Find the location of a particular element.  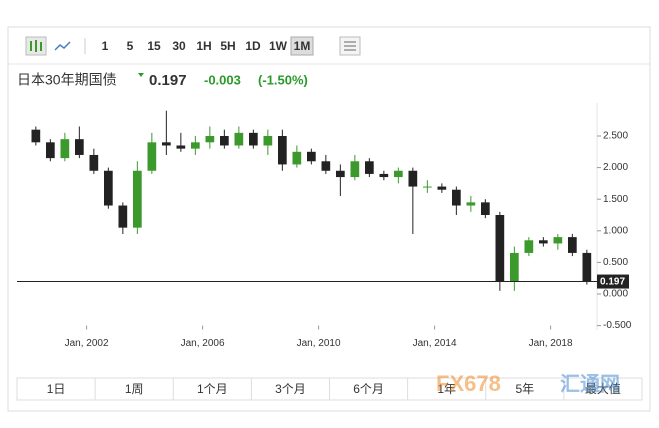

last-price: 0.197 is located at coordinates (168, 80).